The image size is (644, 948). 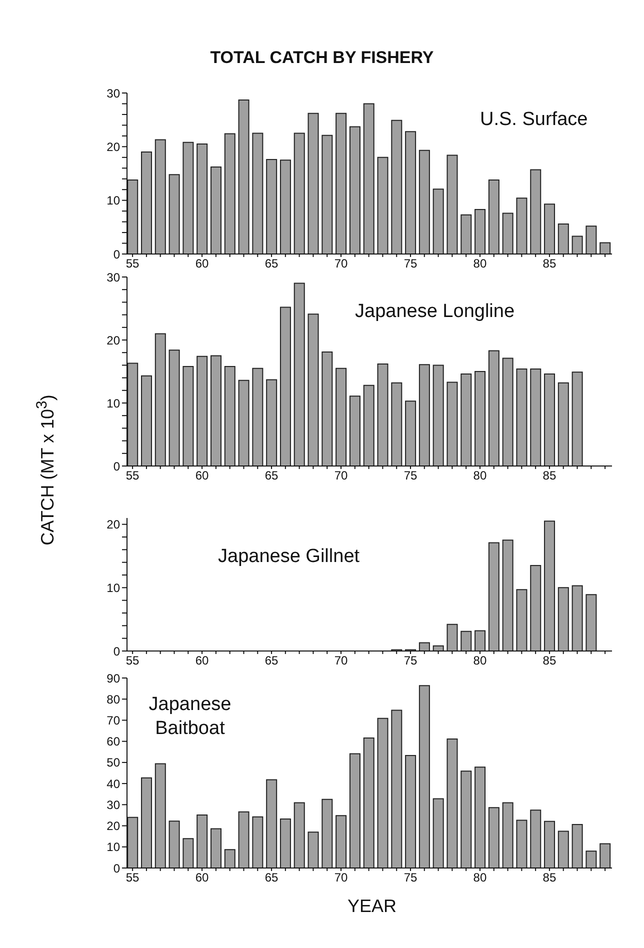 I want to click on annotation: Japanese Gillnet, so click(x=289, y=557).